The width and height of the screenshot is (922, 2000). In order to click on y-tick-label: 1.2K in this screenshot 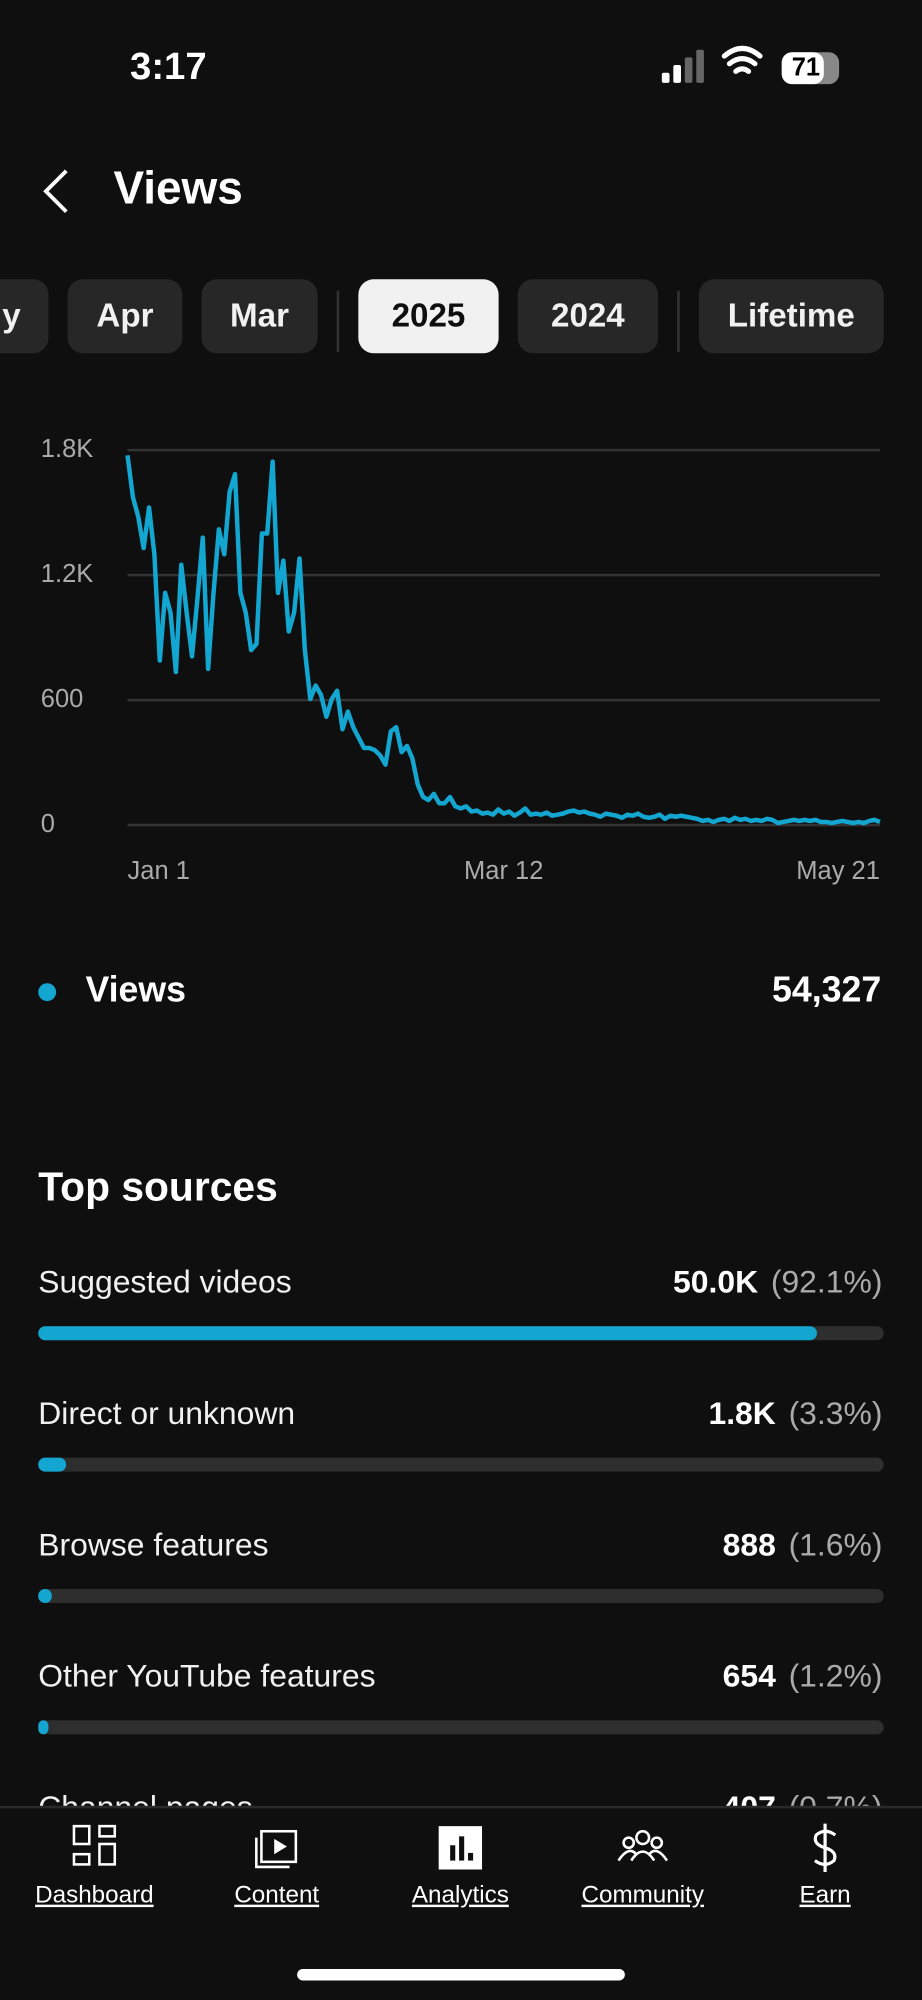, I will do `click(67, 574)`.